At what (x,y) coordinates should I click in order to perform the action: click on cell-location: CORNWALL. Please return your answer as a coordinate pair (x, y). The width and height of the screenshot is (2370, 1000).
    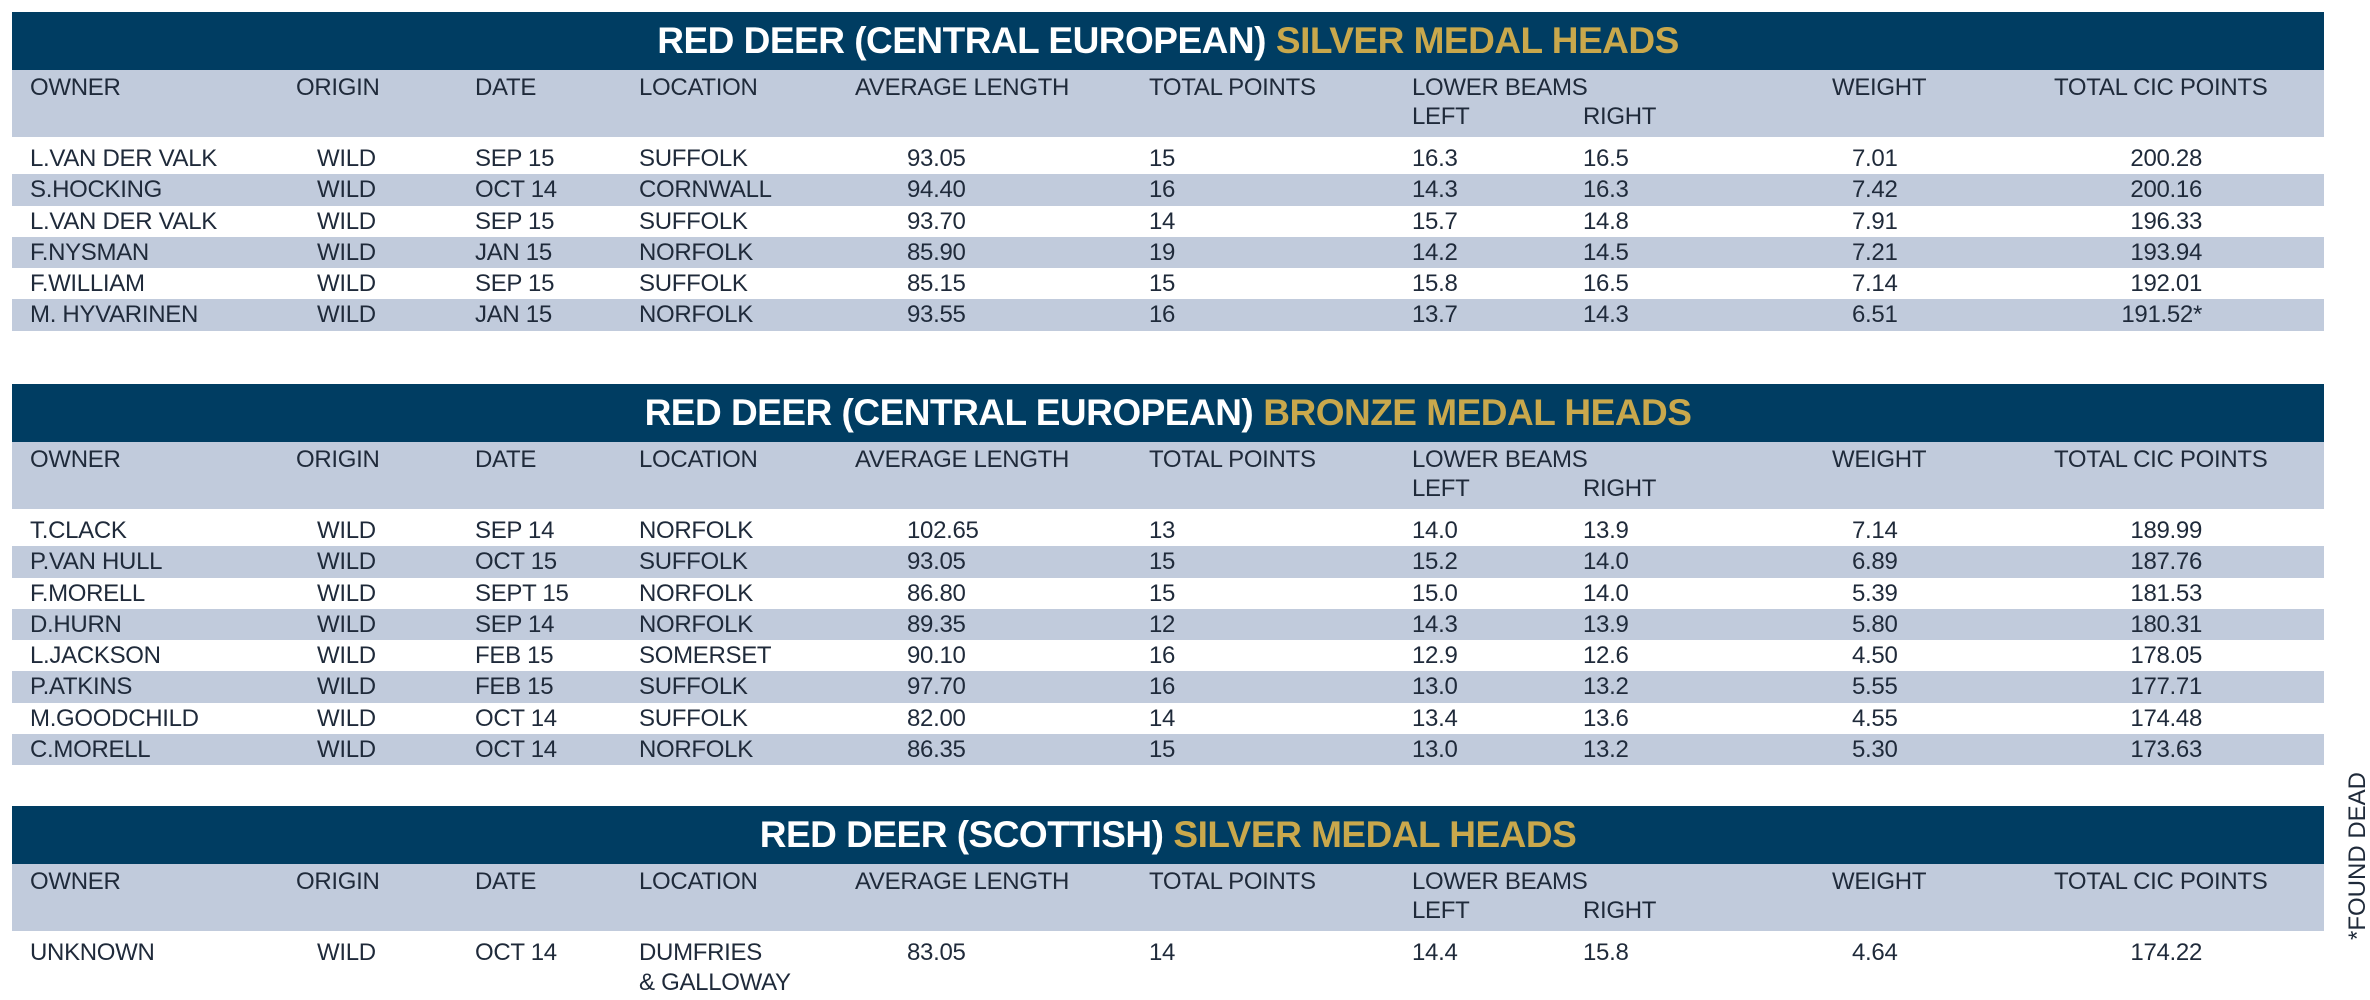
    Looking at the image, I should click on (705, 190).